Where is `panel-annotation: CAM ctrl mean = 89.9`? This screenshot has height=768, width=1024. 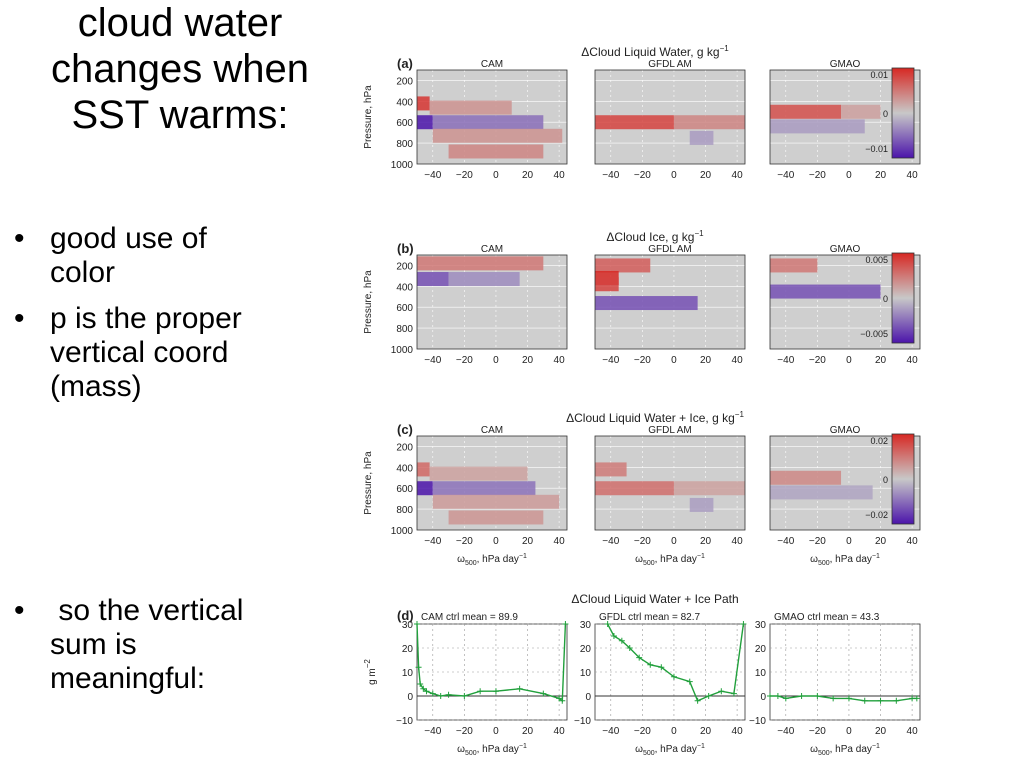
panel-annotation: CAM ctrl mean = 89.9 is located at coordinates (469, 617).